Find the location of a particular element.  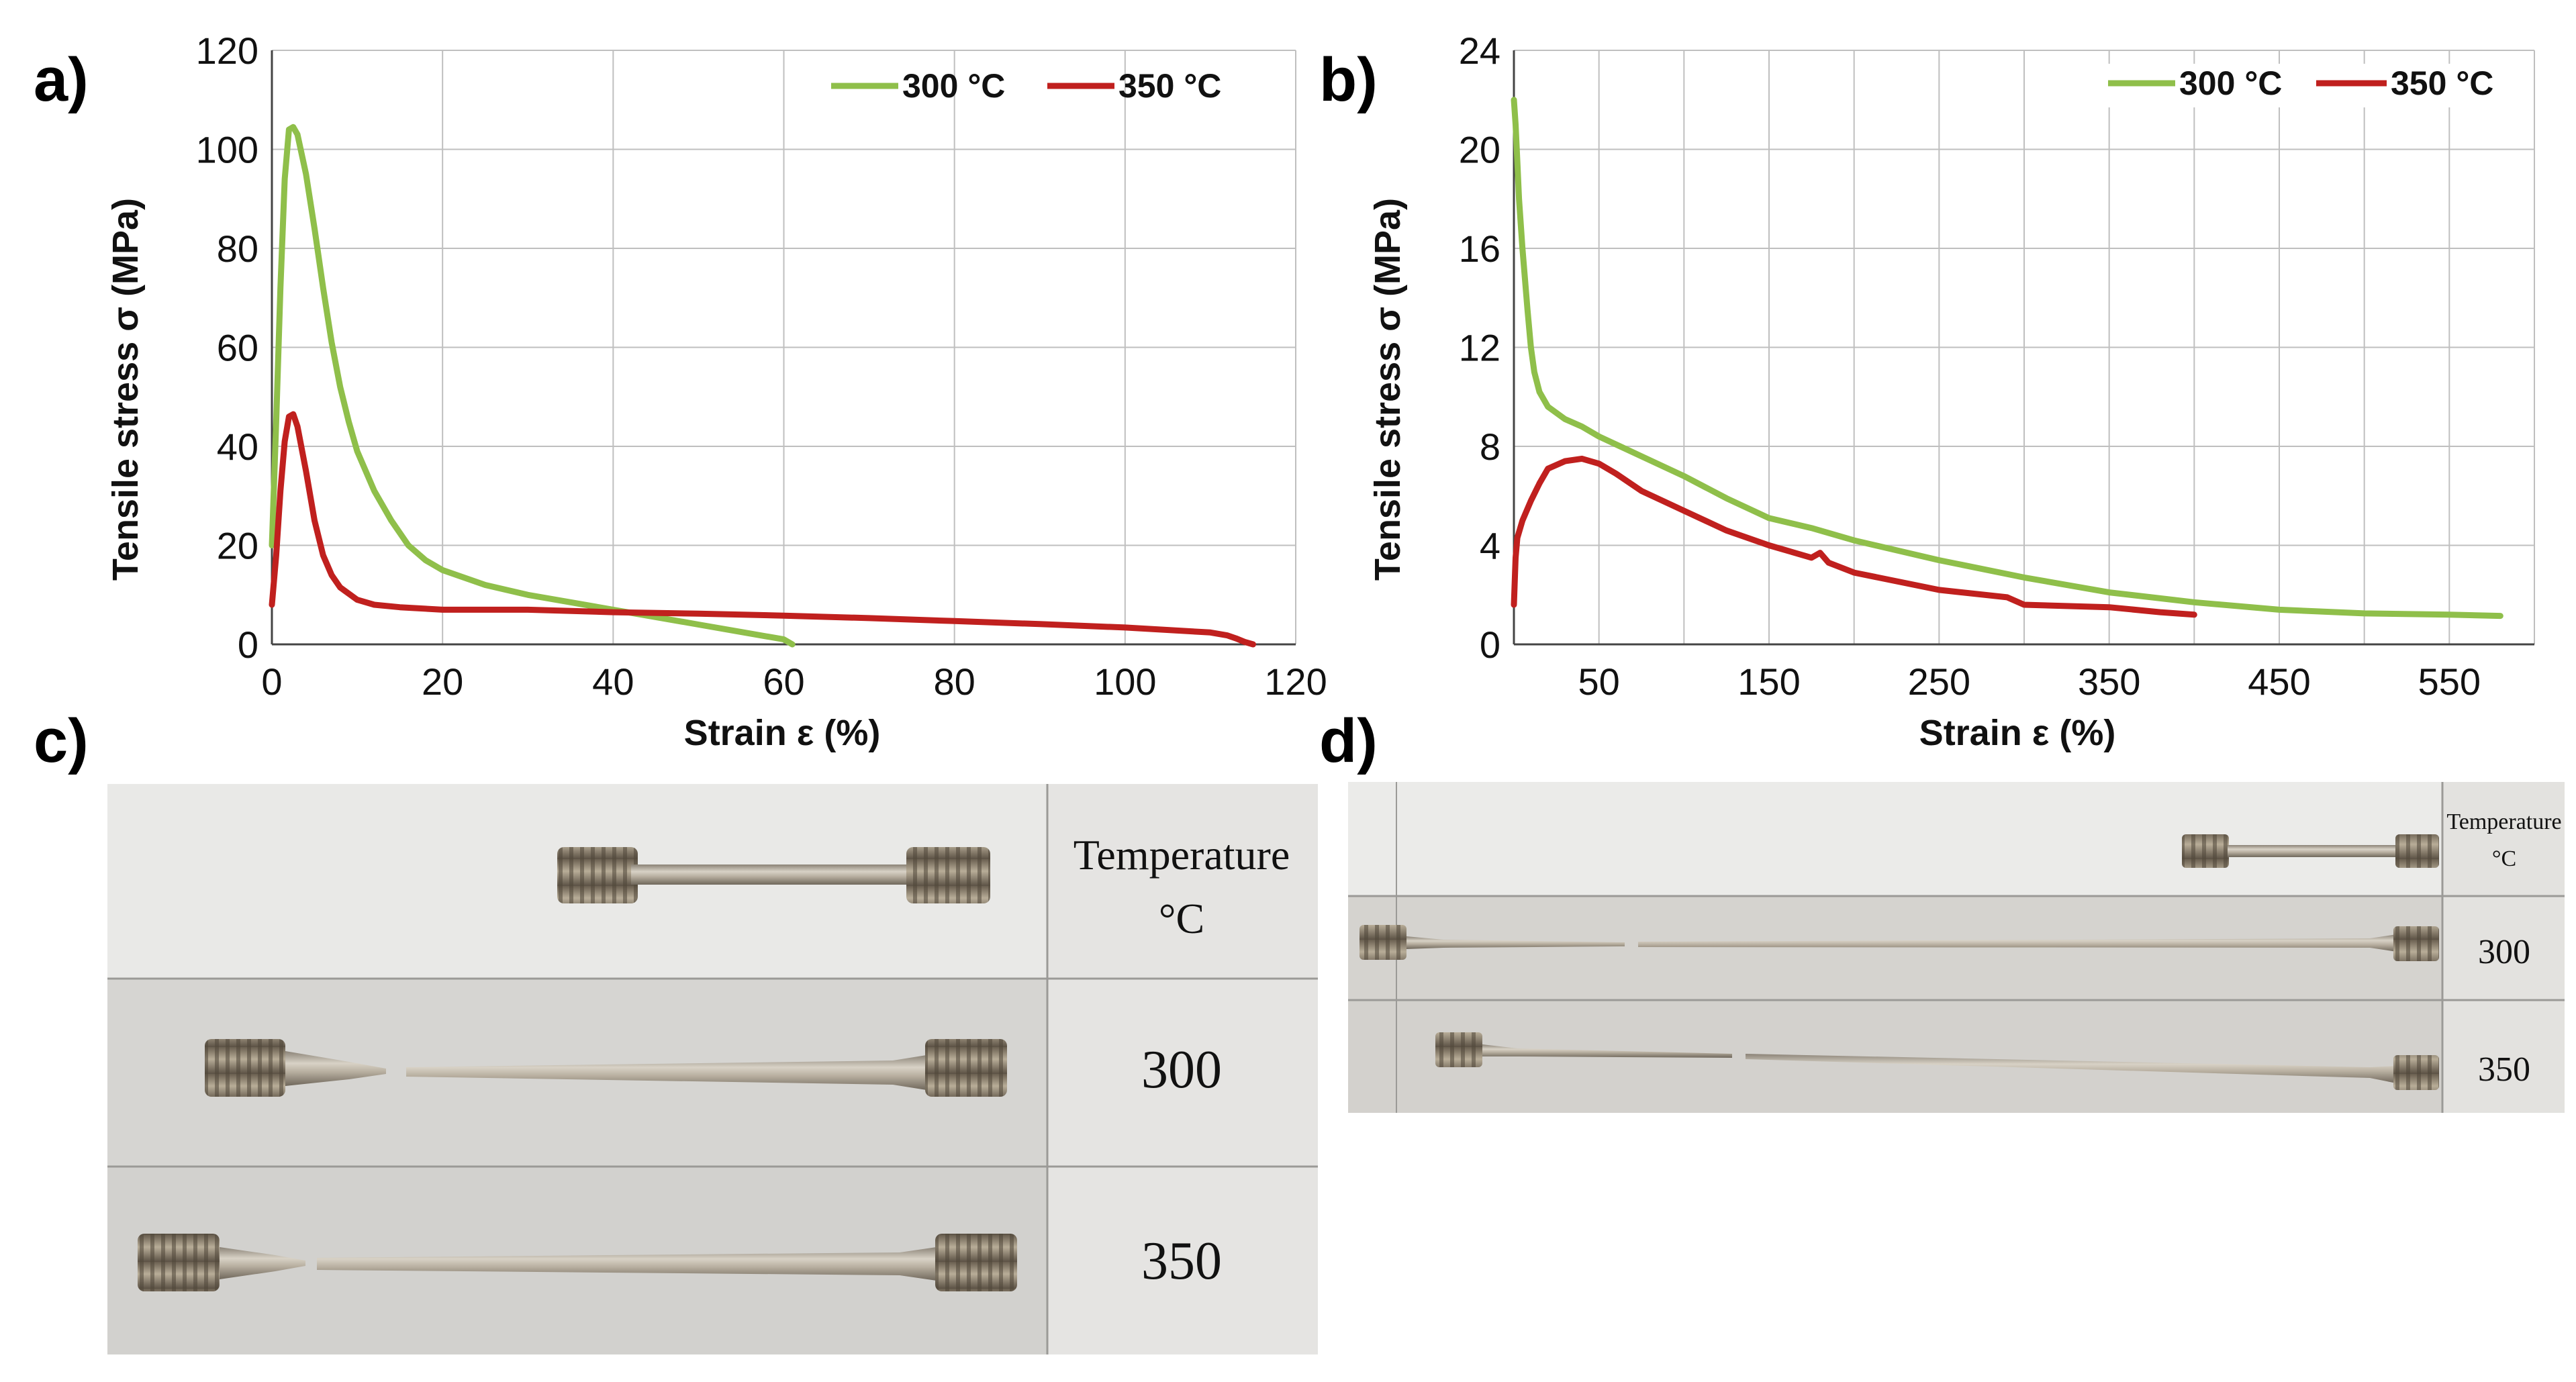

panel-b-legend: 300 °C 350 °C is located at coordinates (2309, 85).